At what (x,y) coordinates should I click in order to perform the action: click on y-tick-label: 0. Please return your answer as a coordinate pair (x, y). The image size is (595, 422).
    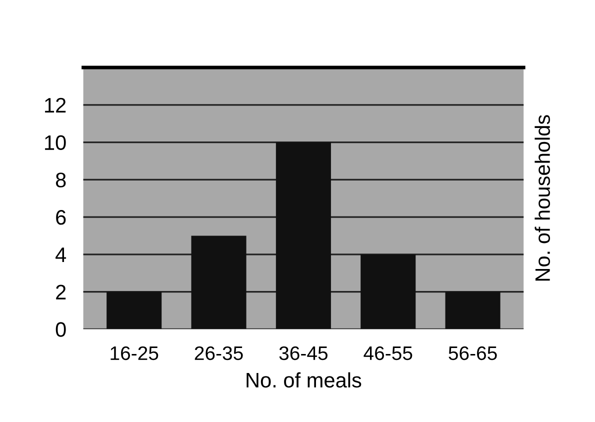
    Looking at the image, I should click on (61, 329).